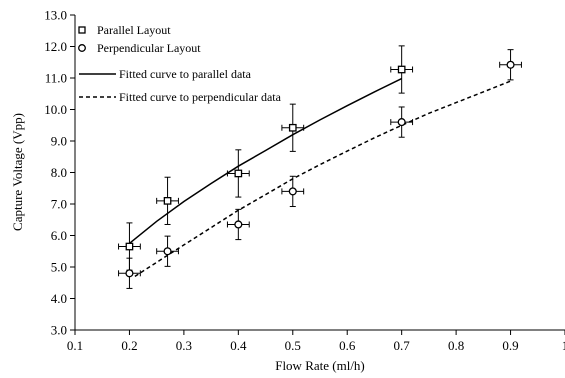 This screenshot has height=378, width=565. I want to click on legend-label-parallel: Parallel Layout, so click(134, 30).